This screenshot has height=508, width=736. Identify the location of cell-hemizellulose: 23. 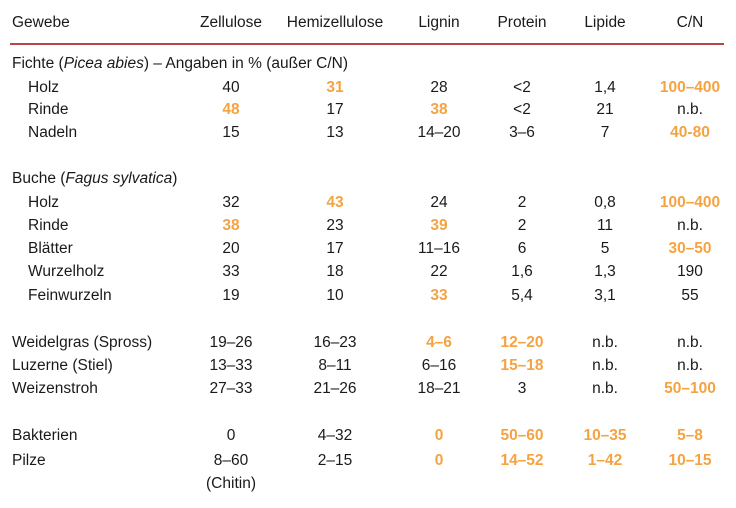
(335, 225).